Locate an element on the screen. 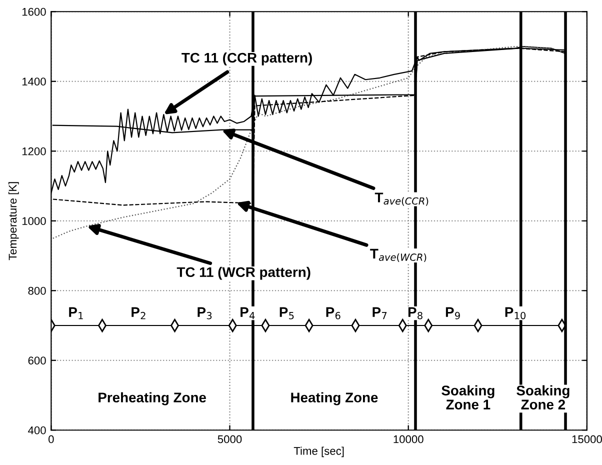 The image size is (602, 465). annotation: P$_{8}$ is located at coordinates (415, 313).